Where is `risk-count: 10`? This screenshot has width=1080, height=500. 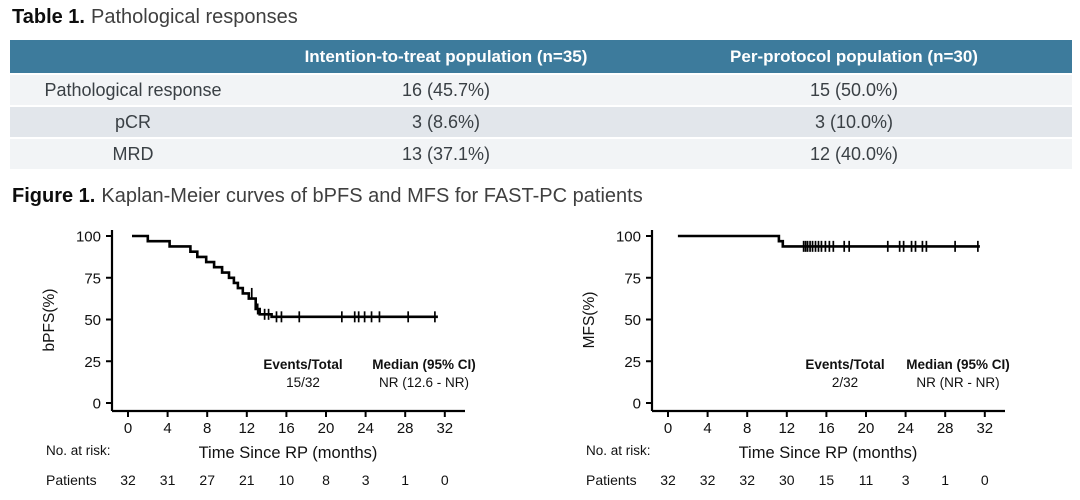
risk-count: 10 is located at coordinates (287, 480).